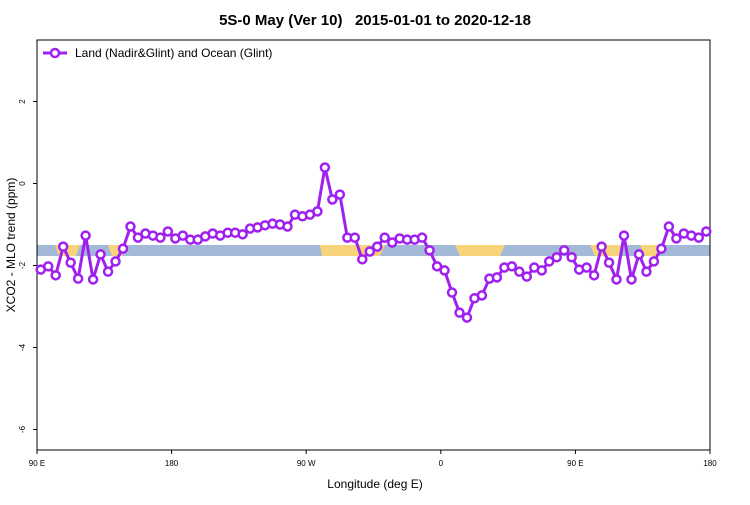 This screenshot has height=505, width=750. Describe the element at coordinates (306, 463) in the screenshot. I see `x-tick-label: 90 W` at that location.